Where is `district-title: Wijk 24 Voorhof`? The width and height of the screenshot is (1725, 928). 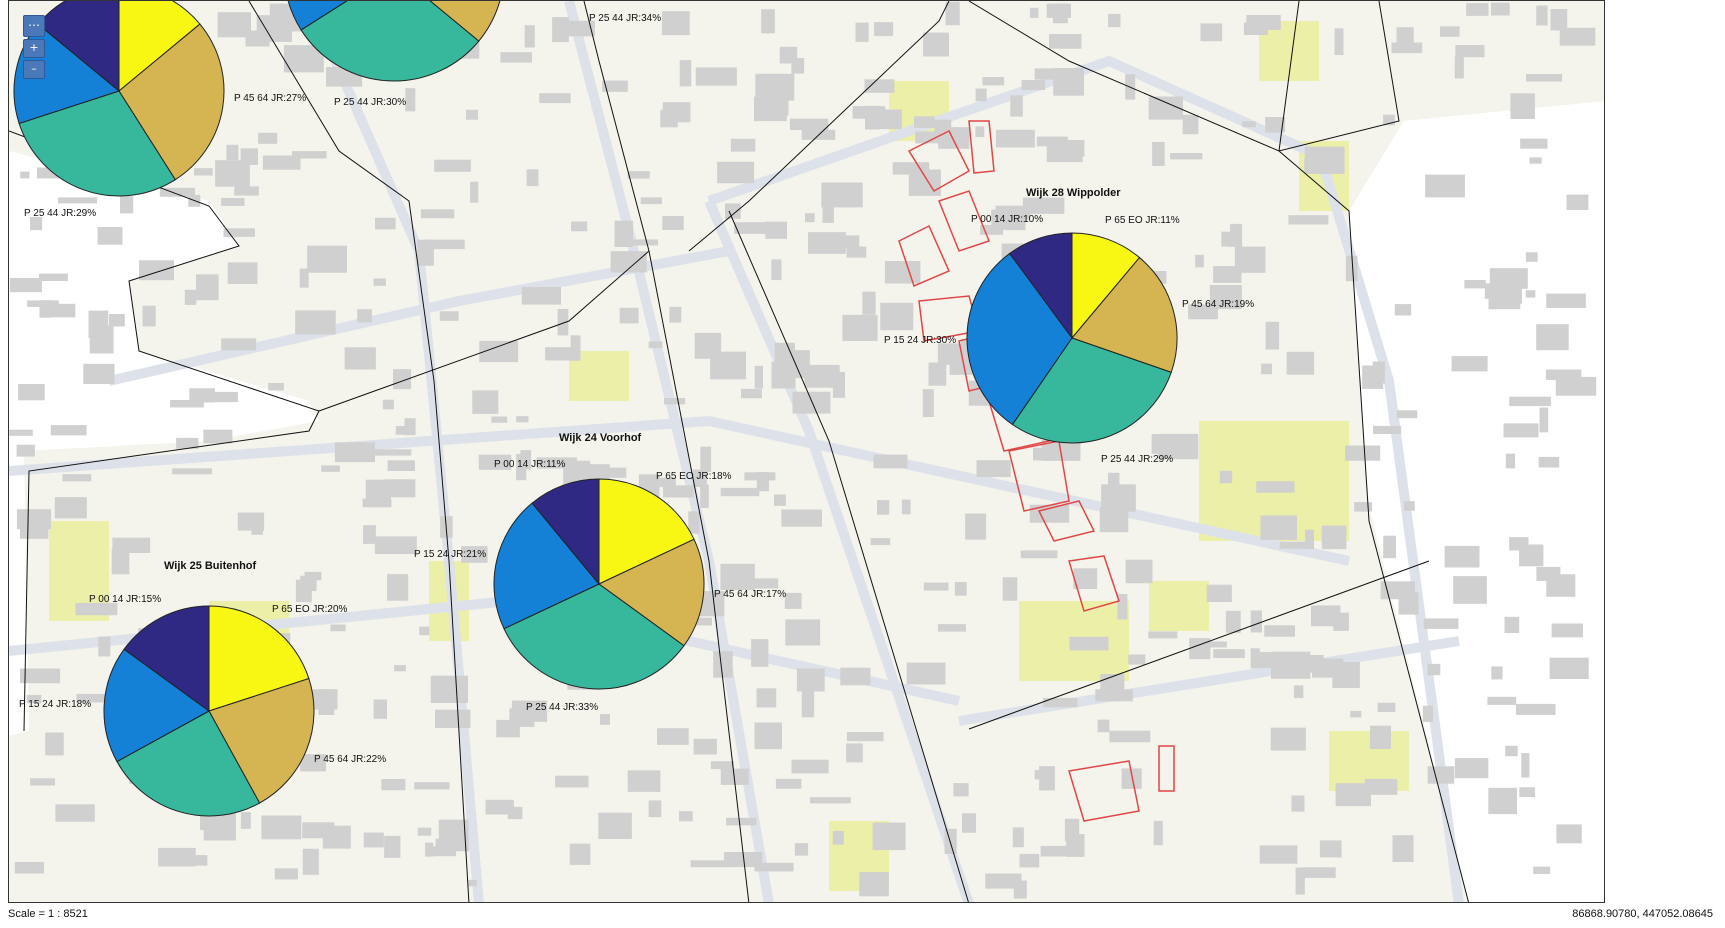 district-title: Wijk 24 Voorhof is located at coordinates (600, 438).